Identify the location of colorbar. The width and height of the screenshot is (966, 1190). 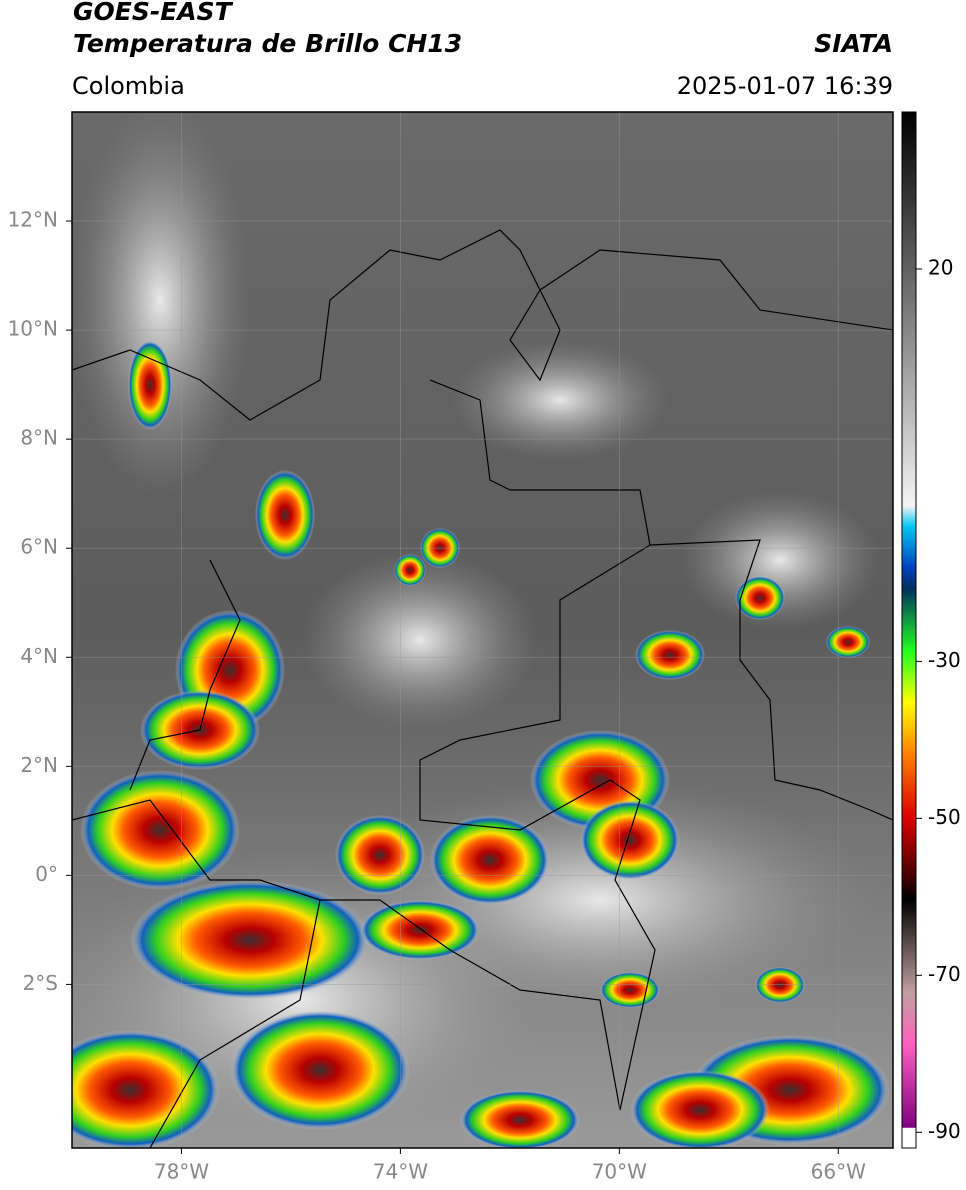
(909, 630).